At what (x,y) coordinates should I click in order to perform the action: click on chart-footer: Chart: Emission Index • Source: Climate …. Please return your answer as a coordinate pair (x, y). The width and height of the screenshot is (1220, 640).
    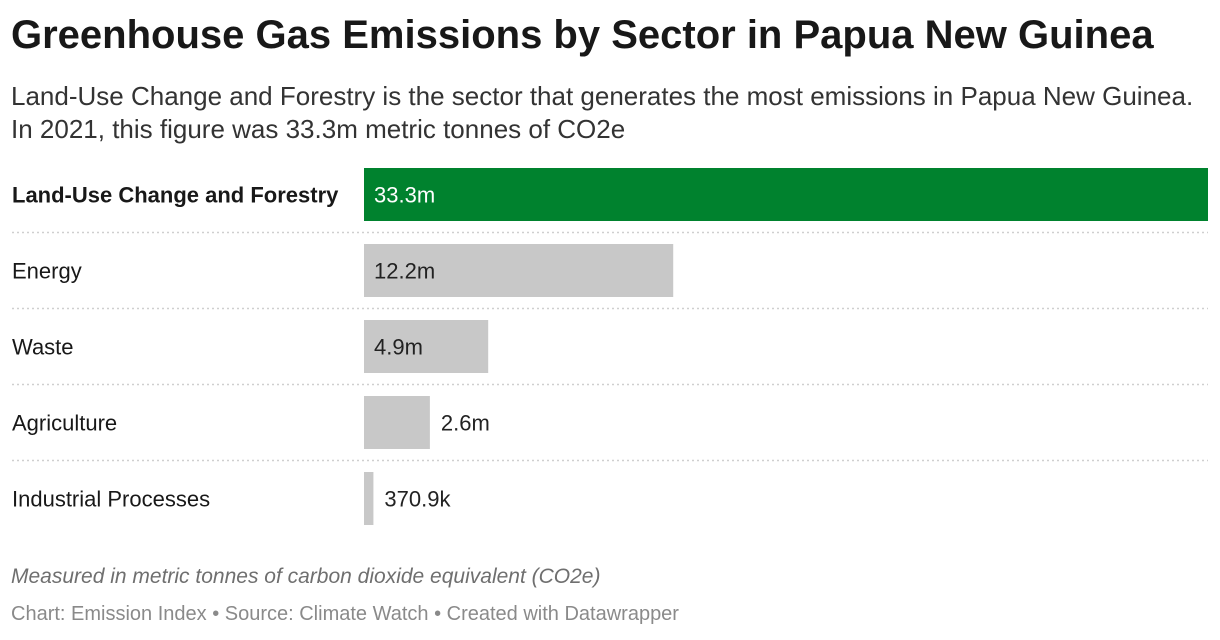
    Looking at the image, I should click on (345, 614).